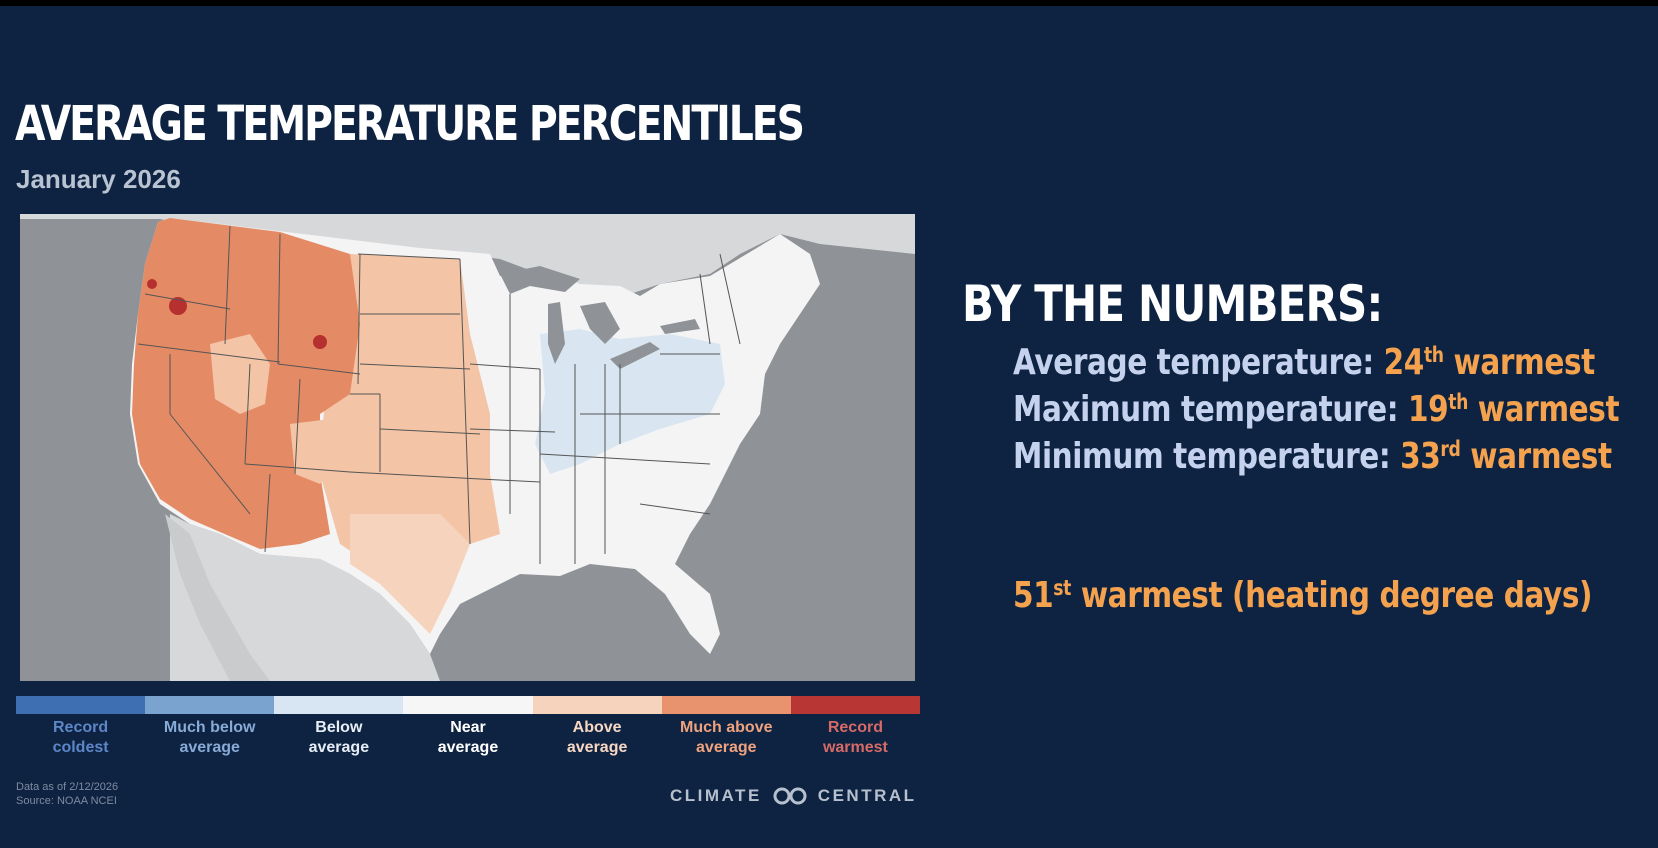  Describe the element at coordinates (1303, 595) in the screenshot. I see `stat-heating-degree-days: 51st warmest (heating degree days)` at that location.